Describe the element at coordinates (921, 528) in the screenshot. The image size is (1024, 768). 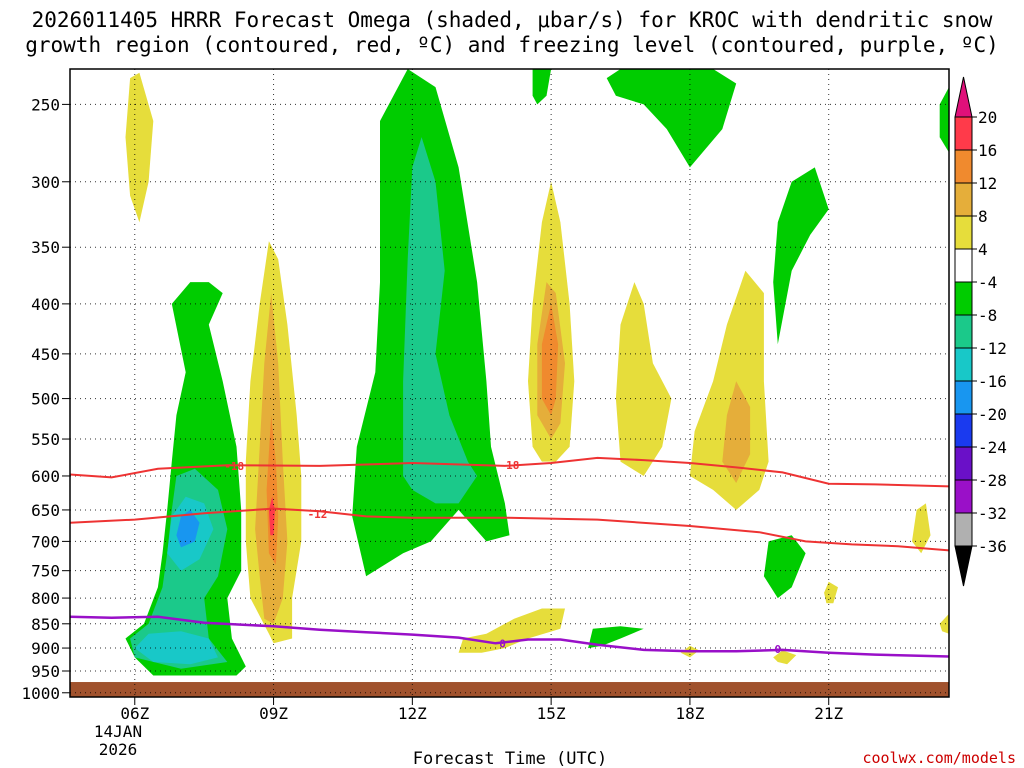
I see `omega-region-yellow-22z` at that location.